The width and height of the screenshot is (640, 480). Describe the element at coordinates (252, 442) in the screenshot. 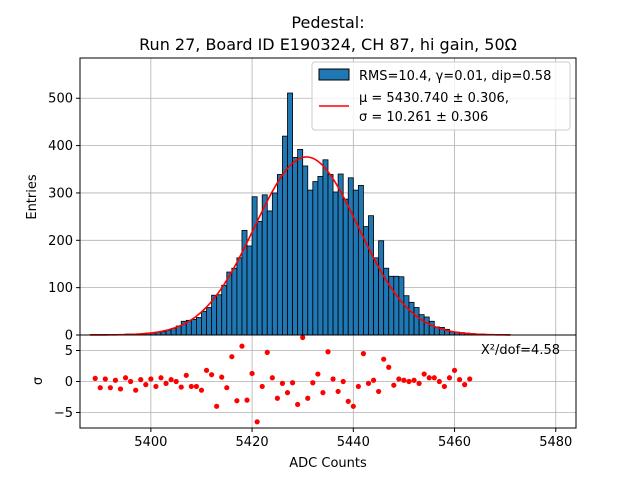

I see `xtick-label: 5420` at that location.